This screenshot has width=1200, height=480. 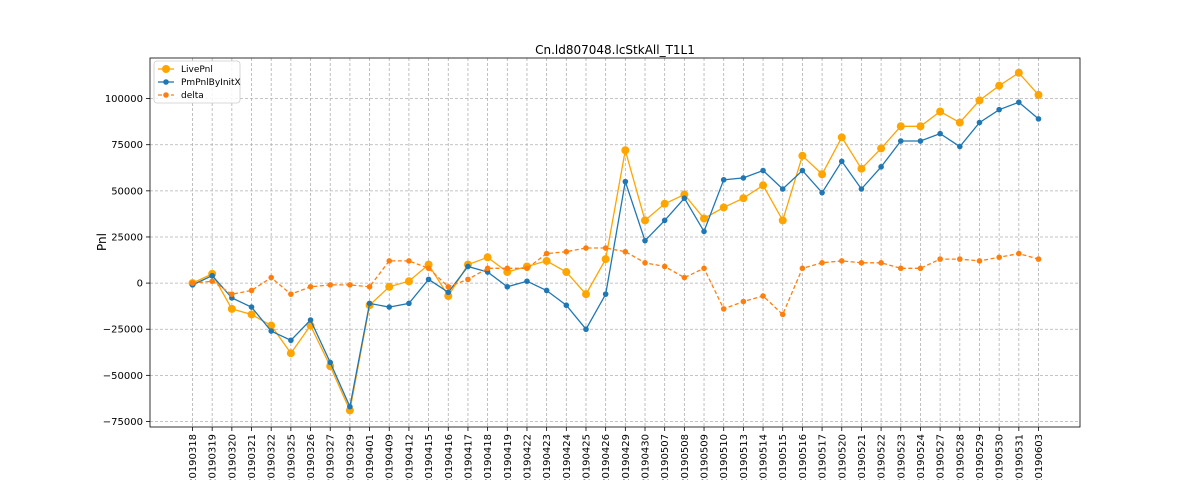 What do you see at coordinates (291, 457) in the screenshot?
I see `x-tick-label: 20190325` at bounding box center [291, 457].